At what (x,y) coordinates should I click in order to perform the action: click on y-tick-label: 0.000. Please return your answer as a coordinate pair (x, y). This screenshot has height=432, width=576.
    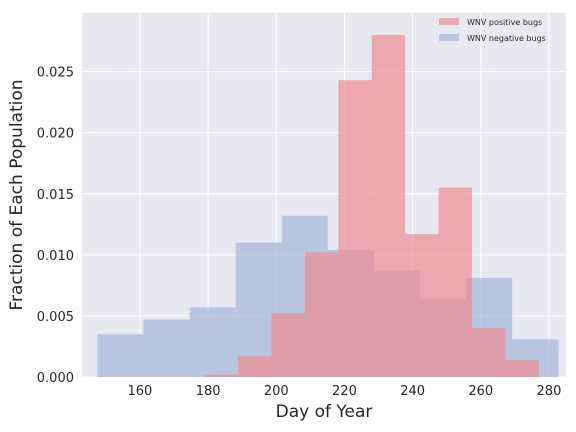
    Looking at the image, I should click on (55, 378).